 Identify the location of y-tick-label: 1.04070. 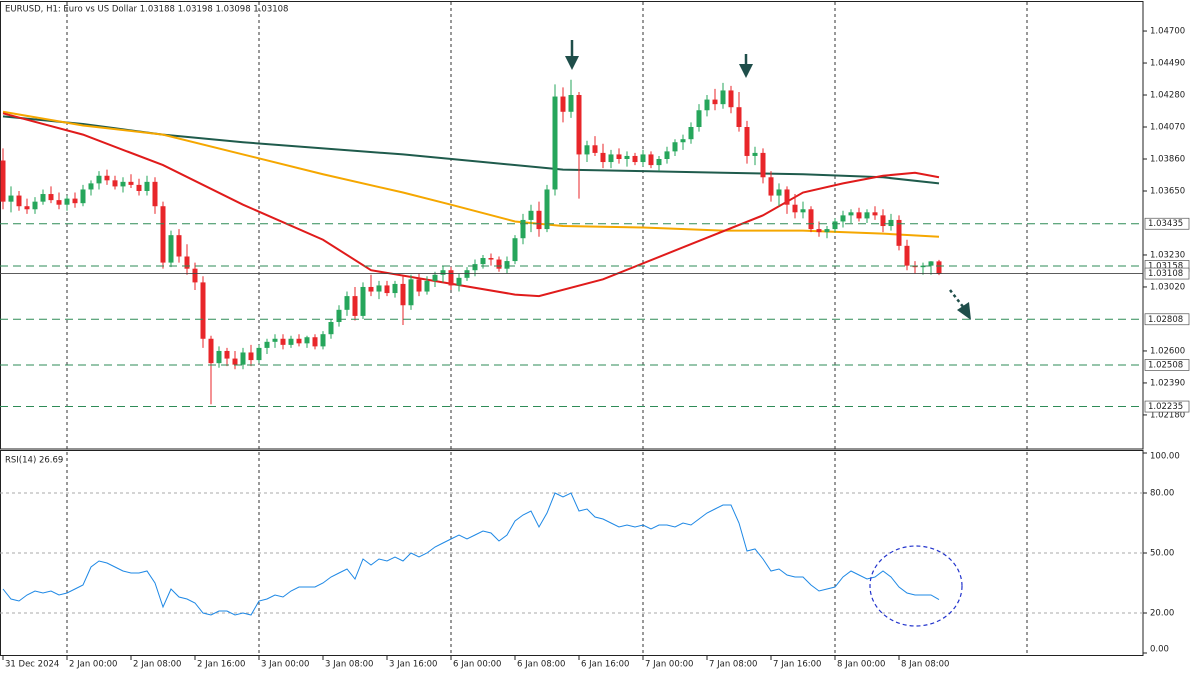
(1167, 128).